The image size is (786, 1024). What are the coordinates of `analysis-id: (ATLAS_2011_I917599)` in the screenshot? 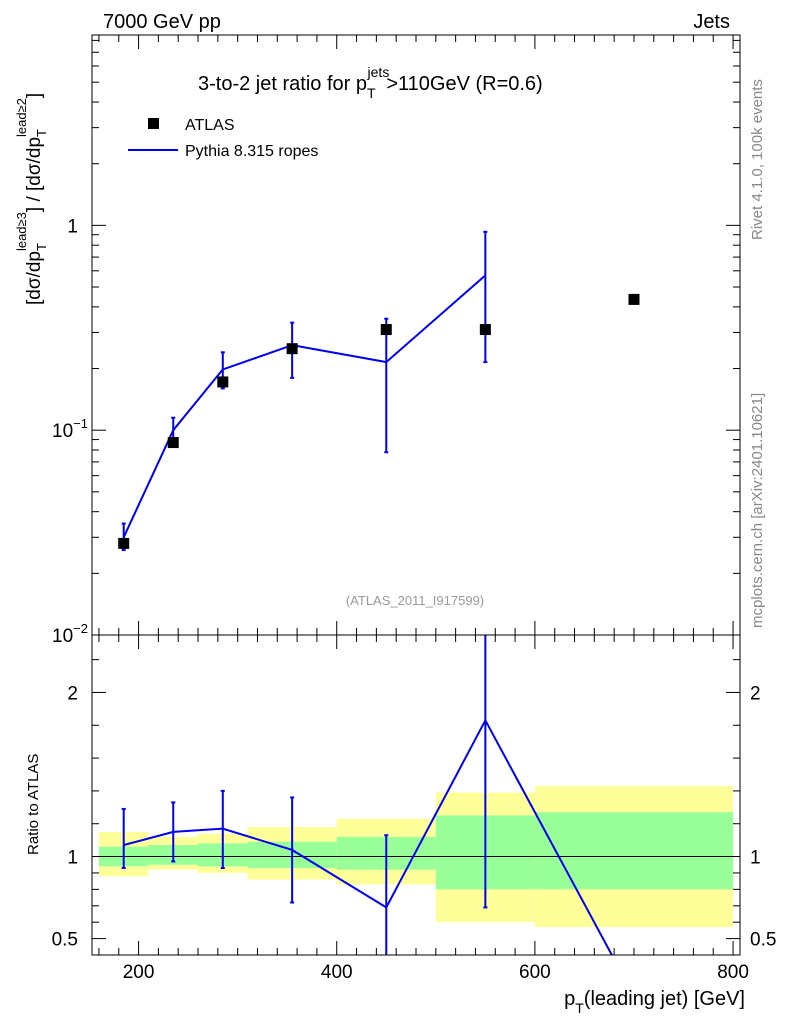 It's located at (415, 600).